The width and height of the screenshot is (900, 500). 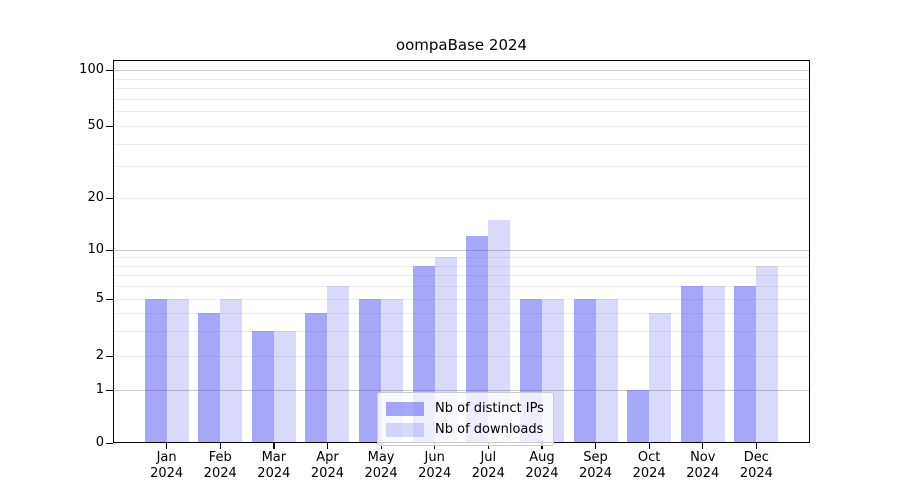 What do you see at coordinates (99, 389) in the screenshot?
I see `y-axis-tick-label: 1` at bounding box center [99, 389].